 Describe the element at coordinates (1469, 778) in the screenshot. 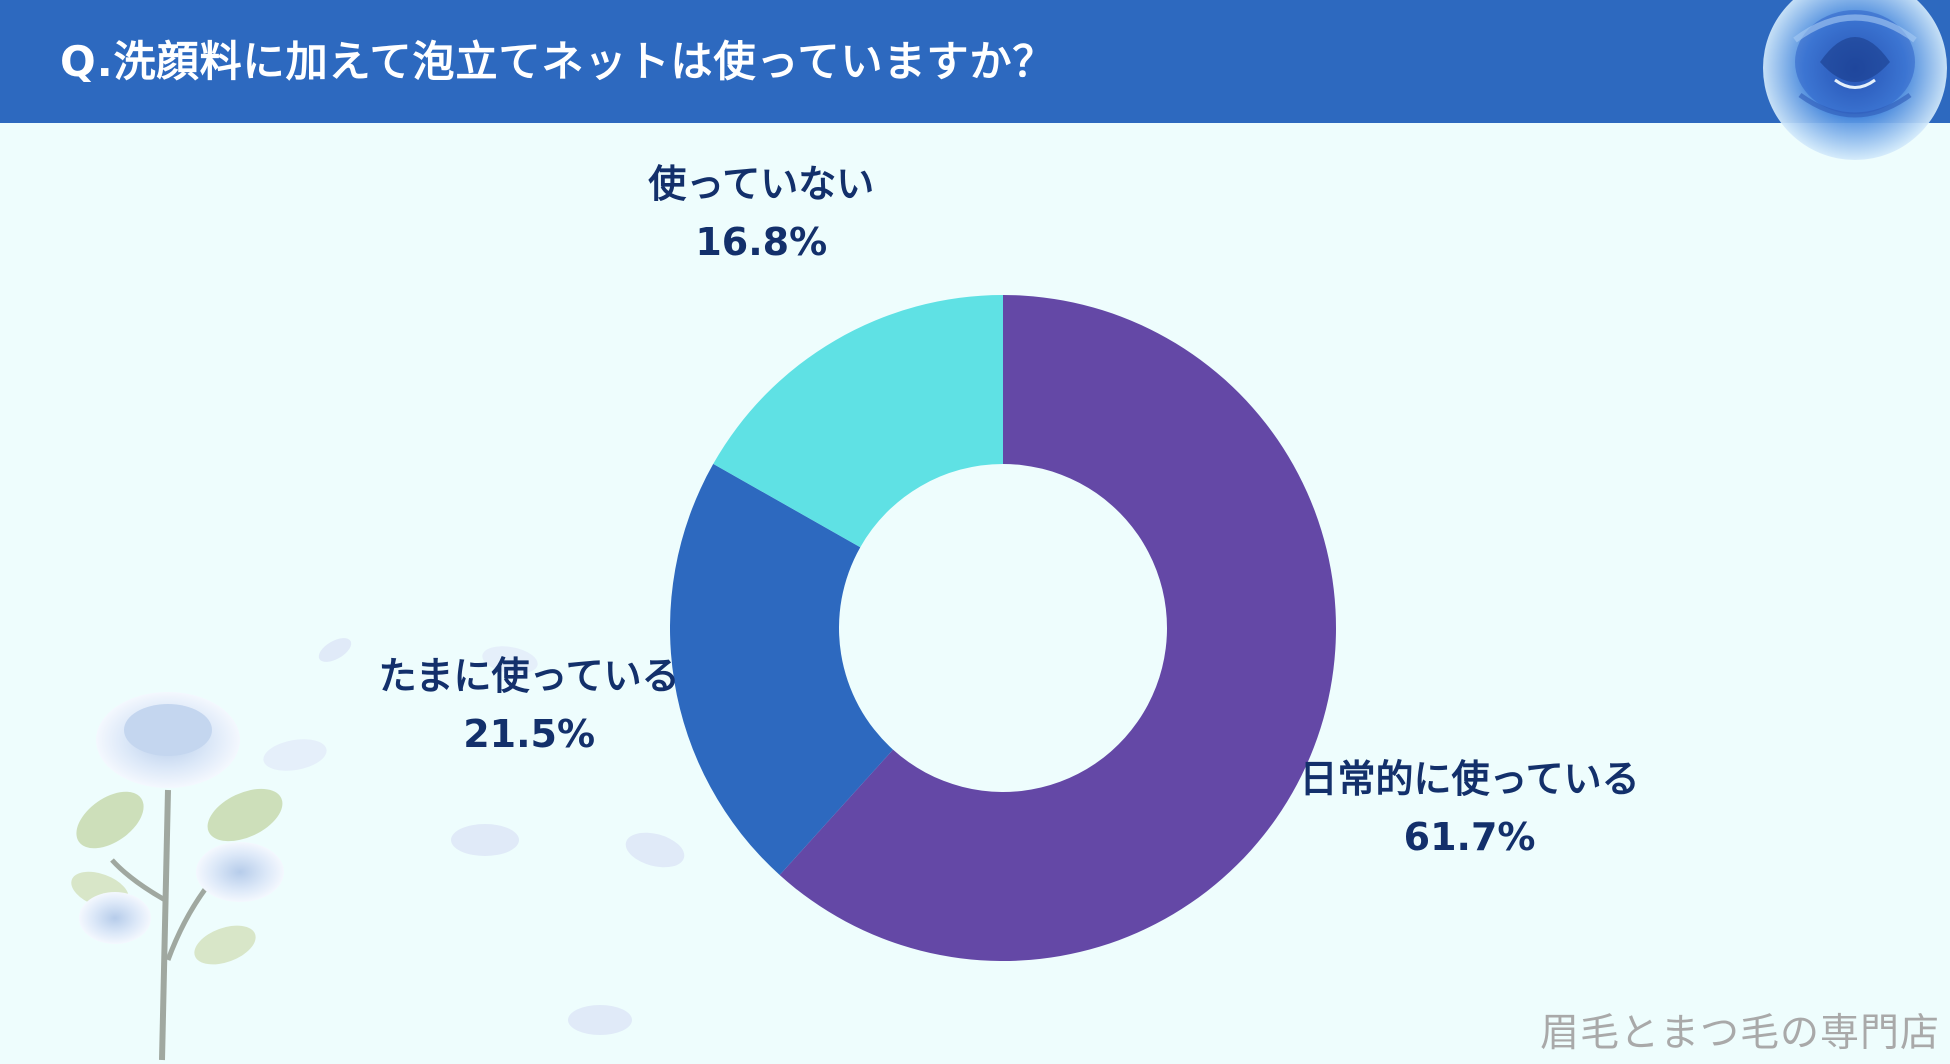

I see `slice-label-category: 日常的に使っている` at that location.